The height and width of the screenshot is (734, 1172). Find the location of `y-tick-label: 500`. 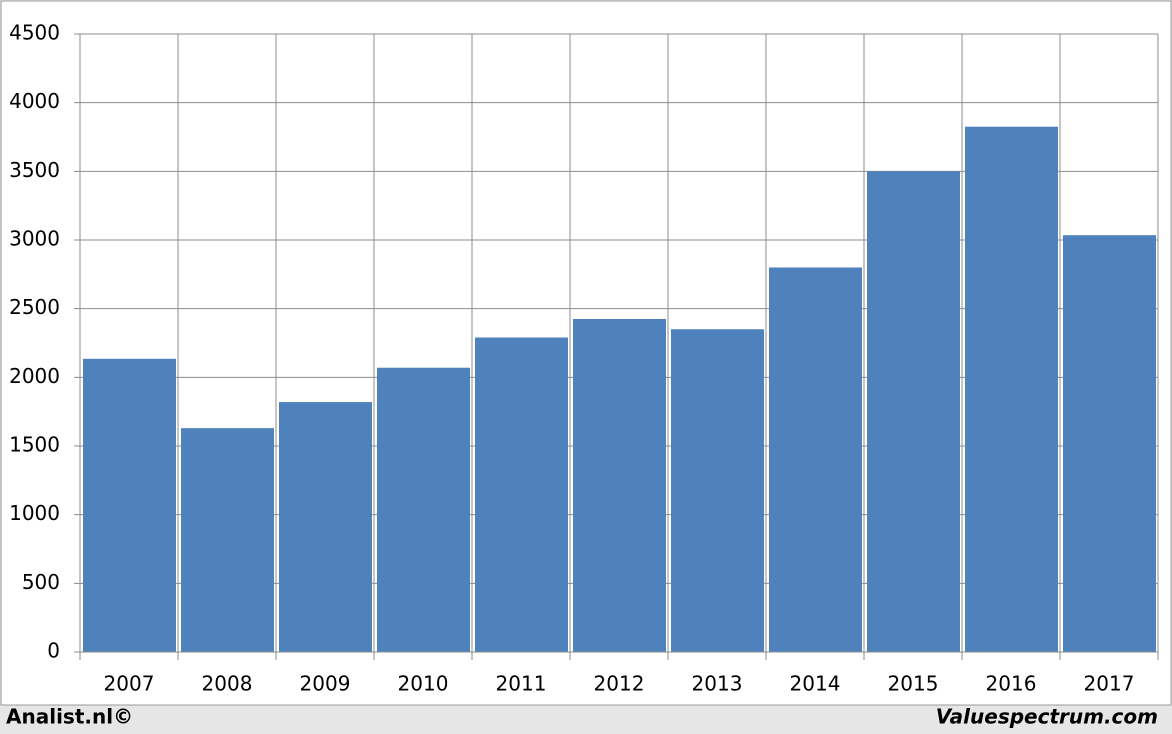

y-tick-label: 500 is located at coordinates (41, 582).